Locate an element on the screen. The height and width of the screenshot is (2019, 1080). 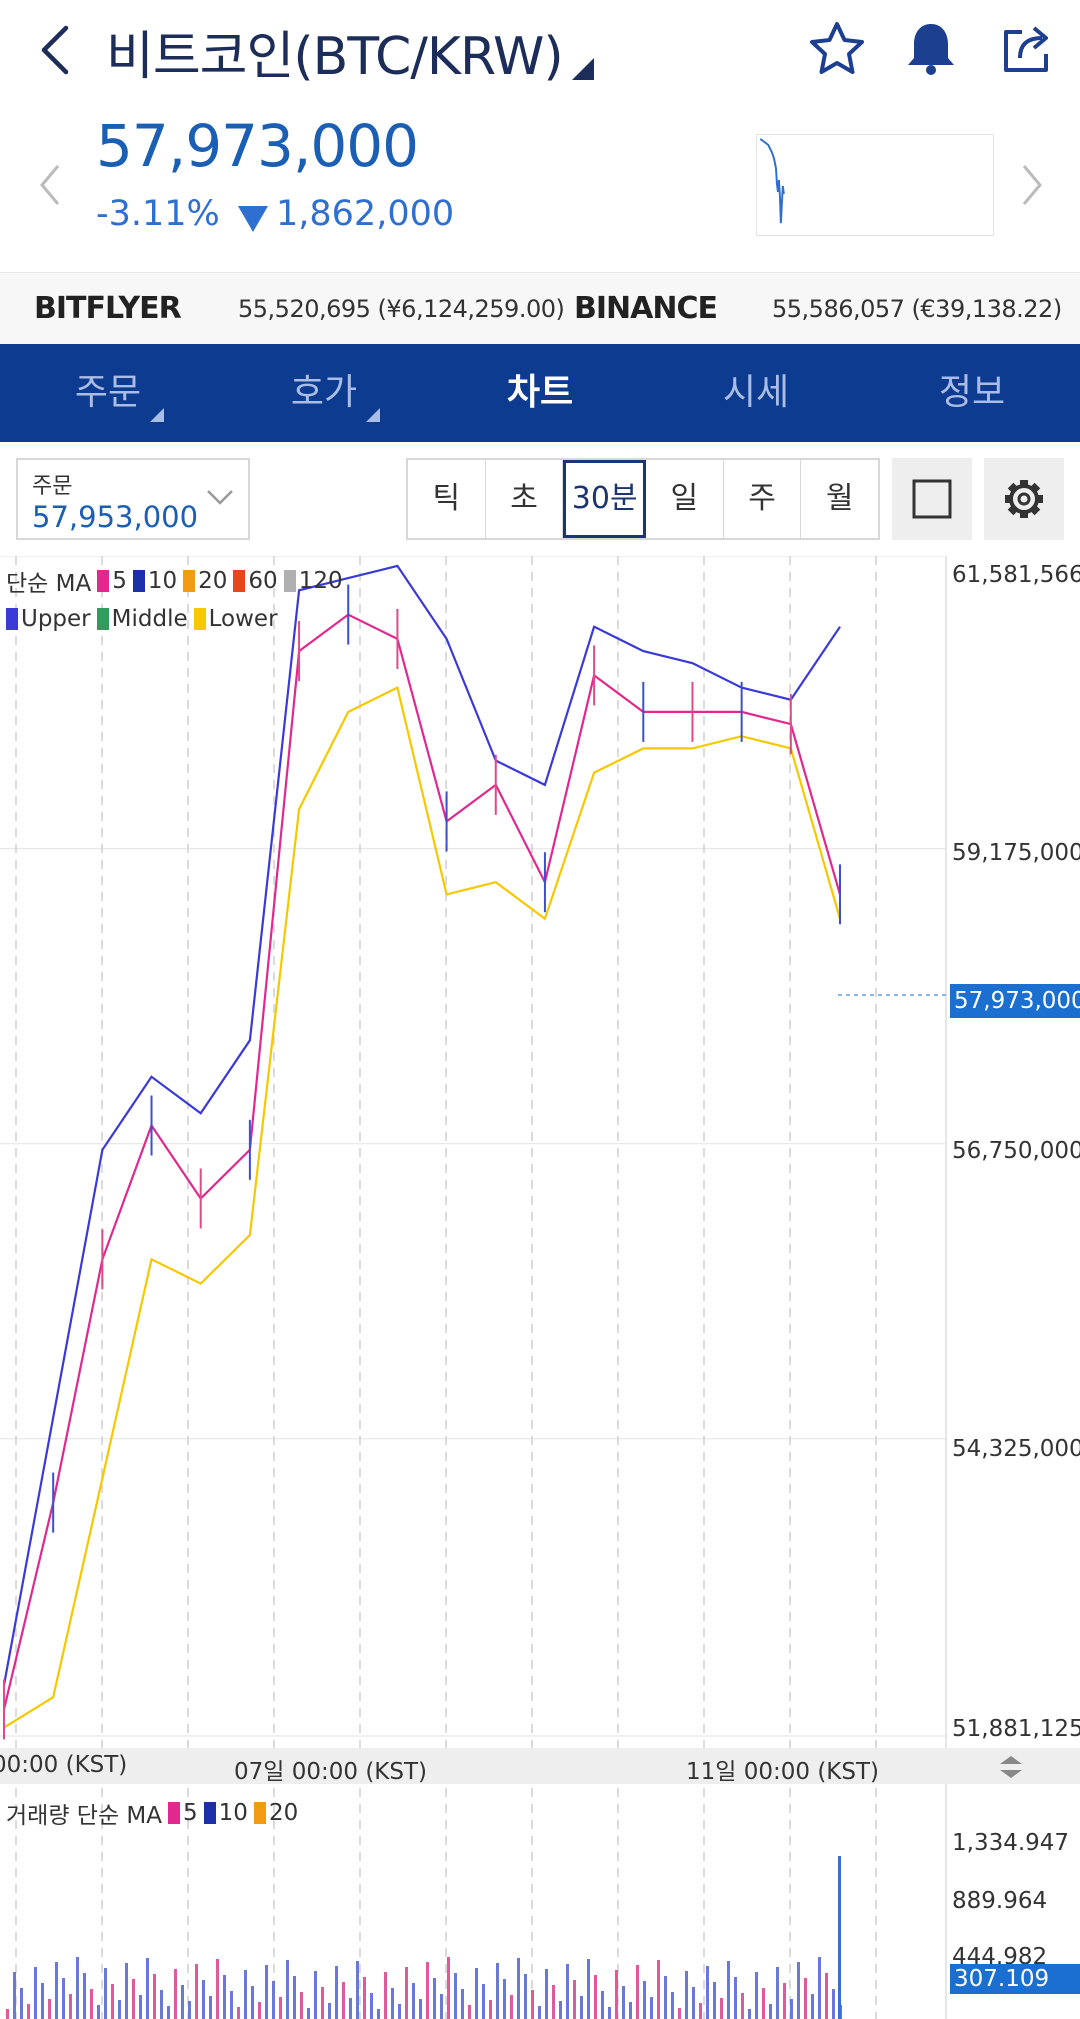
tab-info: 정보 is located at coordinates (972, 393).